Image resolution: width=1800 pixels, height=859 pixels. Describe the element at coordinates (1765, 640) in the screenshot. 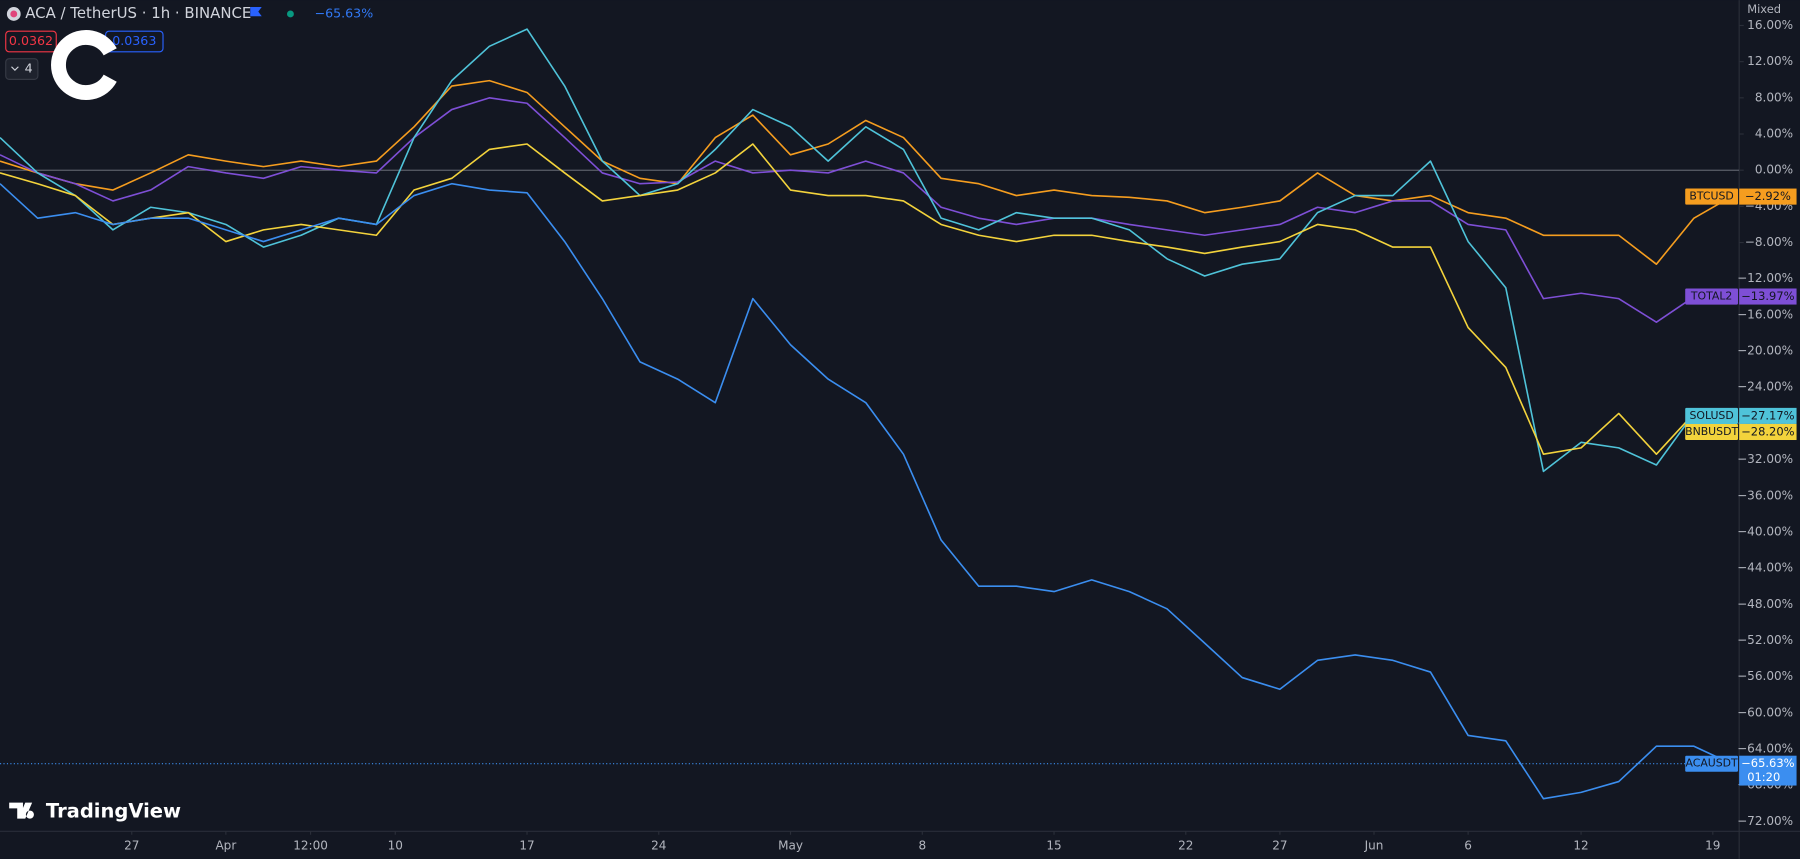

I see `y-tick-label: −52.00%` at that location.